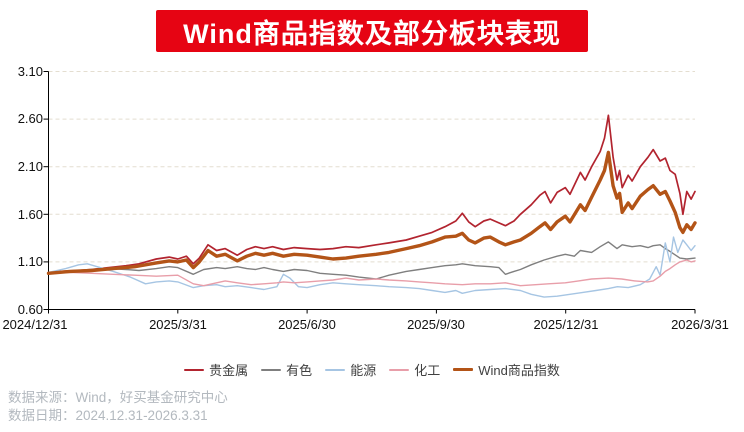 The height and width of the screenshot is (432, 744). Describe the element at coordinates (700, 324) in the screenshot. I see `x-axis-tick-label: 2026/3/31` at that location.